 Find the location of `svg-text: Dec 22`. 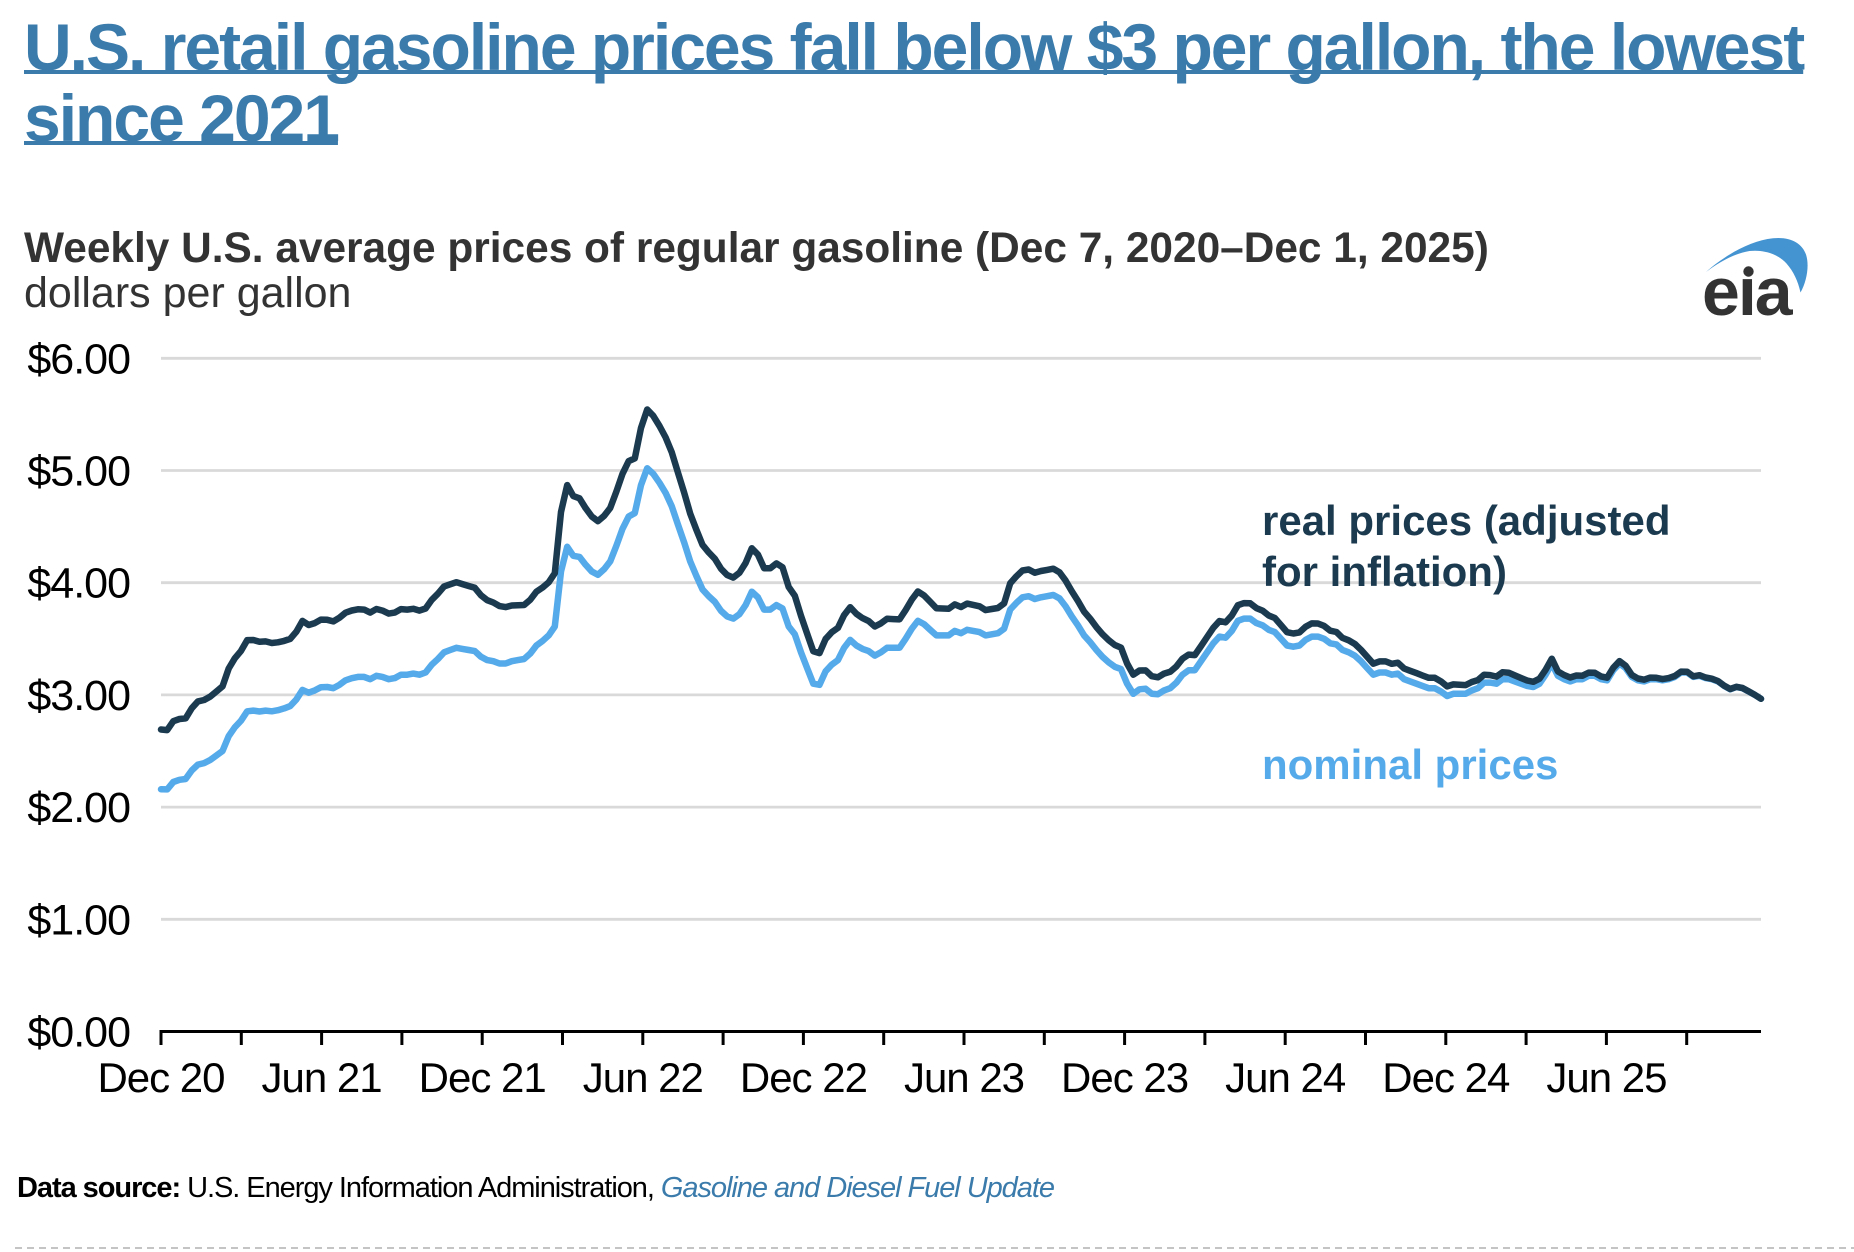

svg-text: Dec 22 is located at coordinates (803, 1077).